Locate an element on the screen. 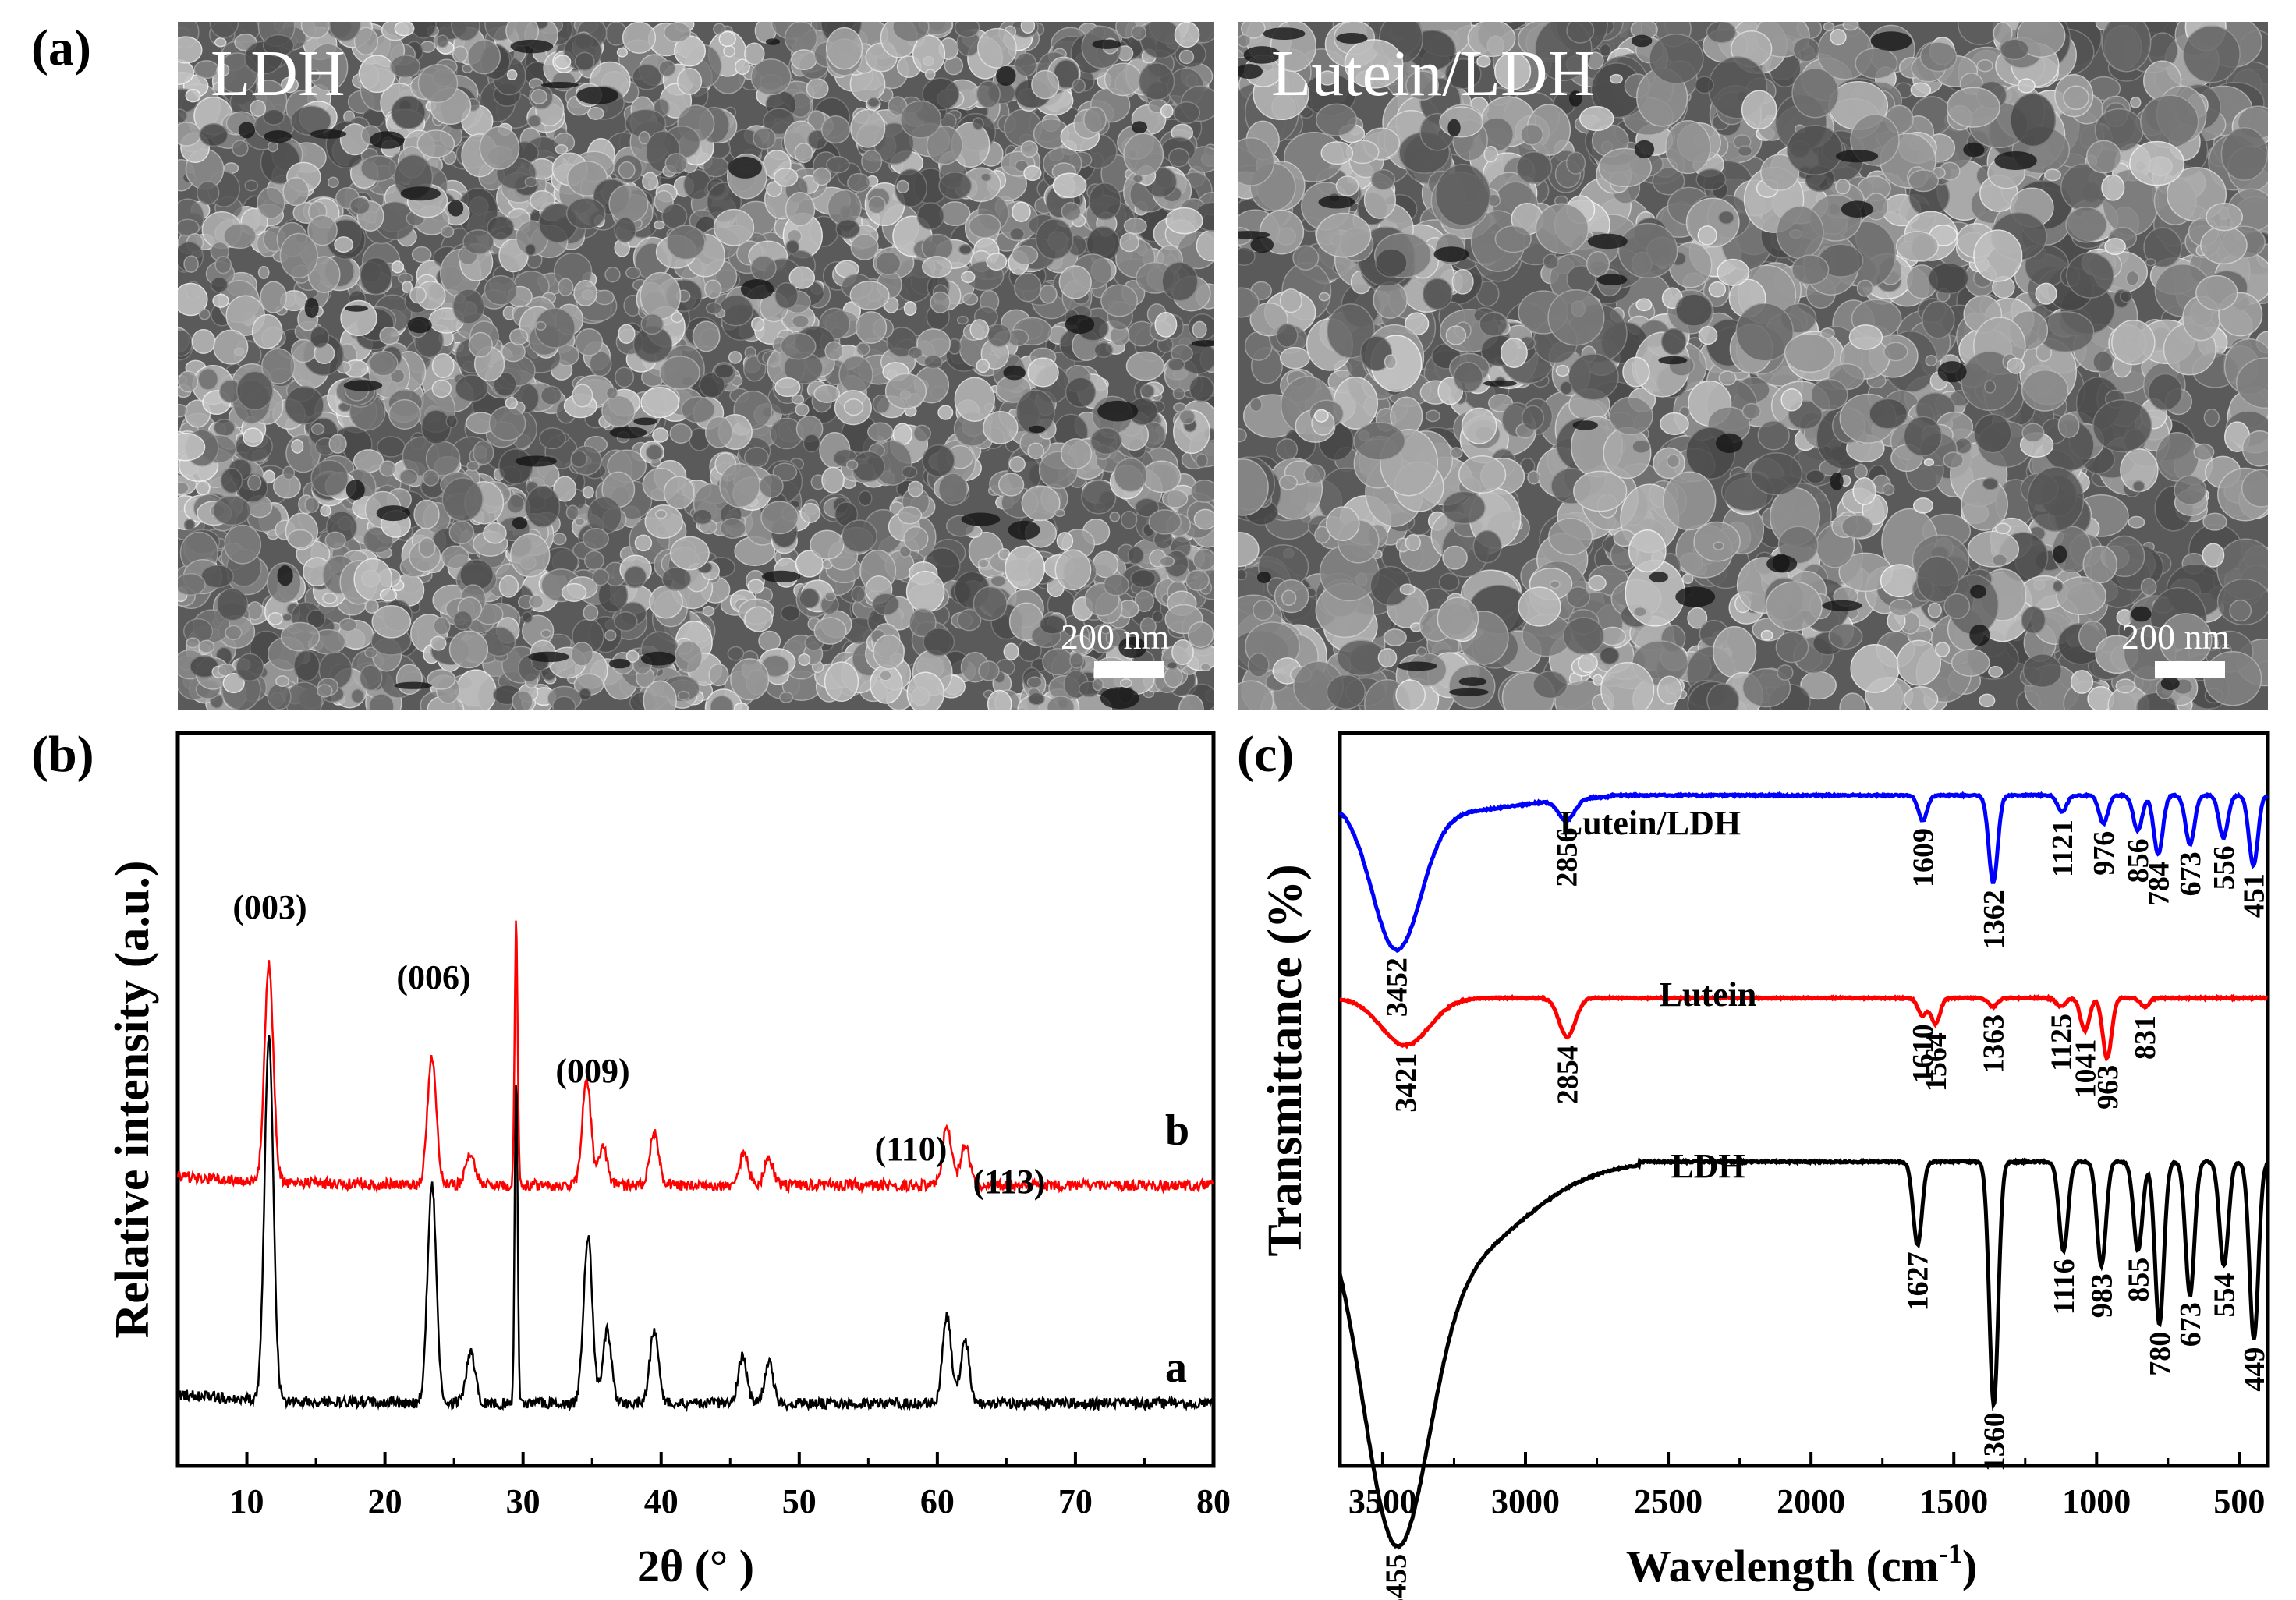 Image resolution: width=2296 pixels, height=1600 pixels. ftir-band-label: 554 is located at coordinates (2225, 1295).